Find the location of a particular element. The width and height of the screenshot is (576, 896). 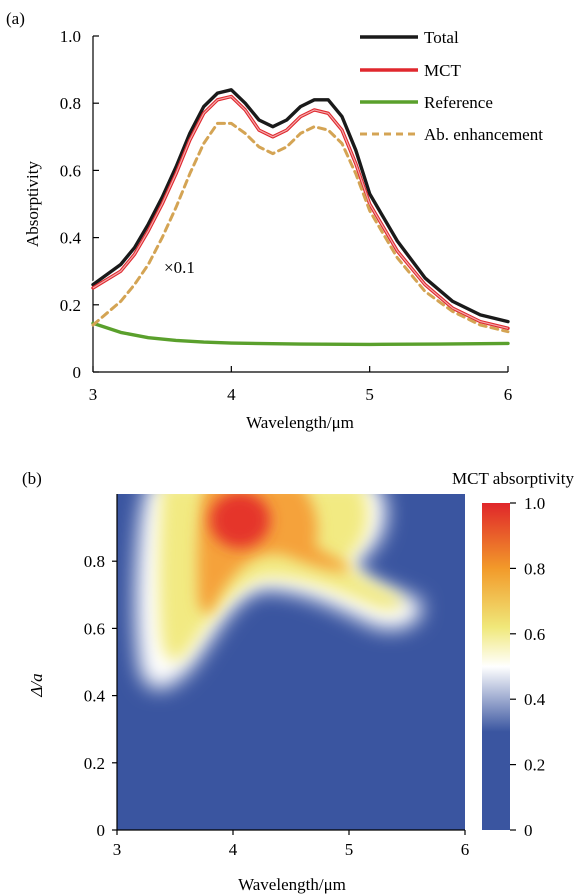

legend-label-mct: MCT is located at coordinates (442, 70).